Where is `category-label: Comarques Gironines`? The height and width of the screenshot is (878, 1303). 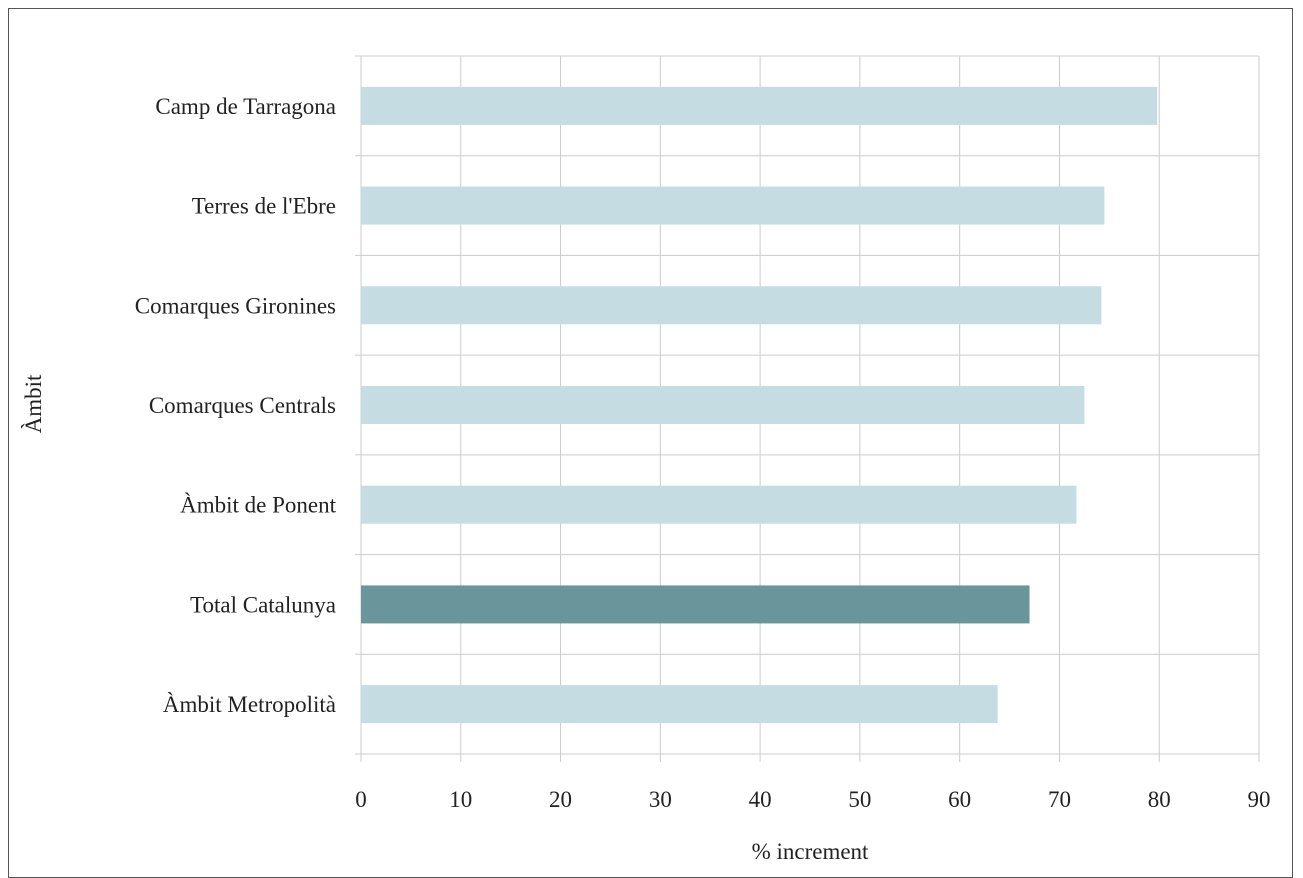
category-label: Comarques Gironines is located at coordinates (235, 305).